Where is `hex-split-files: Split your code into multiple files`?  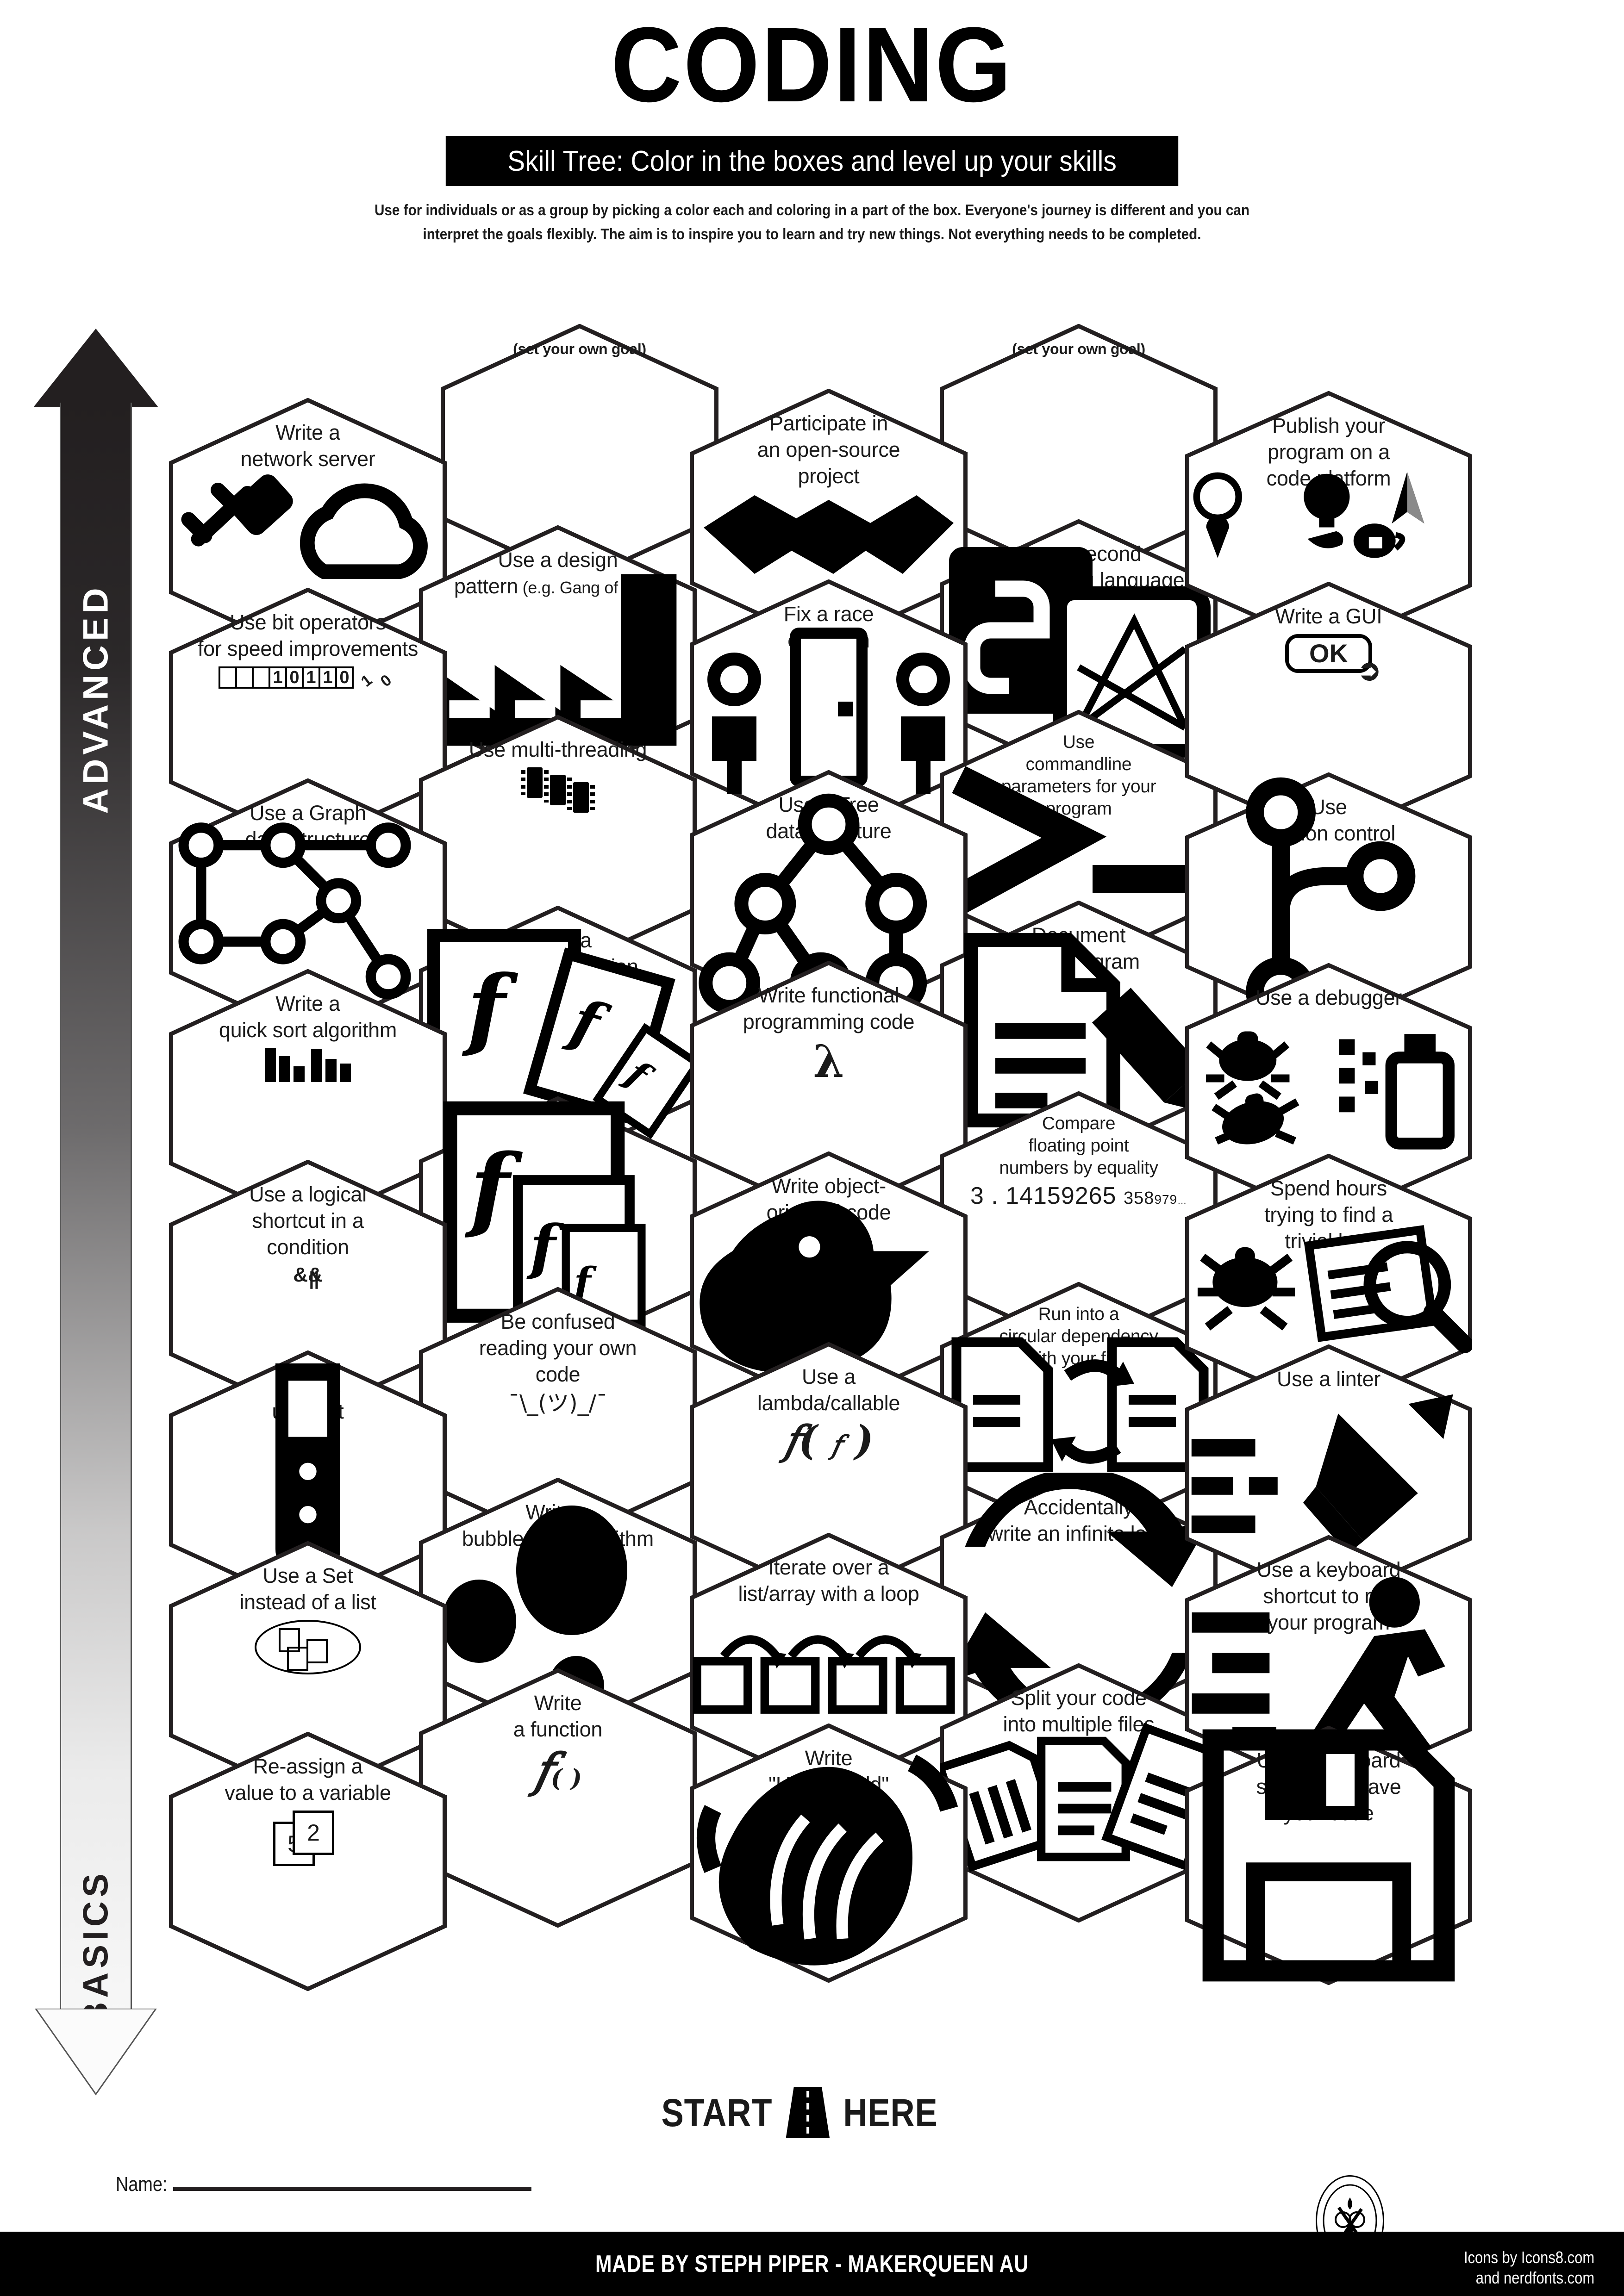
hex-split-files: Split your code into multiple files is located at coordinates (1079, 1793).